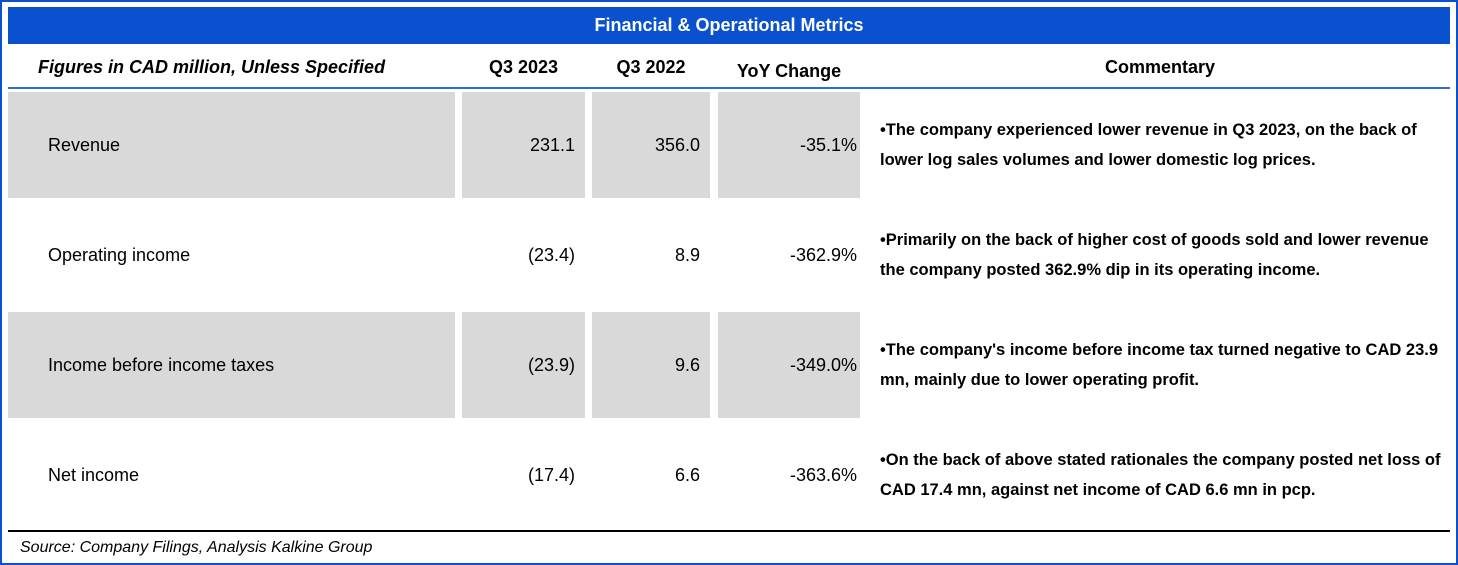 This screenshot has width=1458, height=565. I want to click on q3-2023-value: (17.4), so click(551, 474).